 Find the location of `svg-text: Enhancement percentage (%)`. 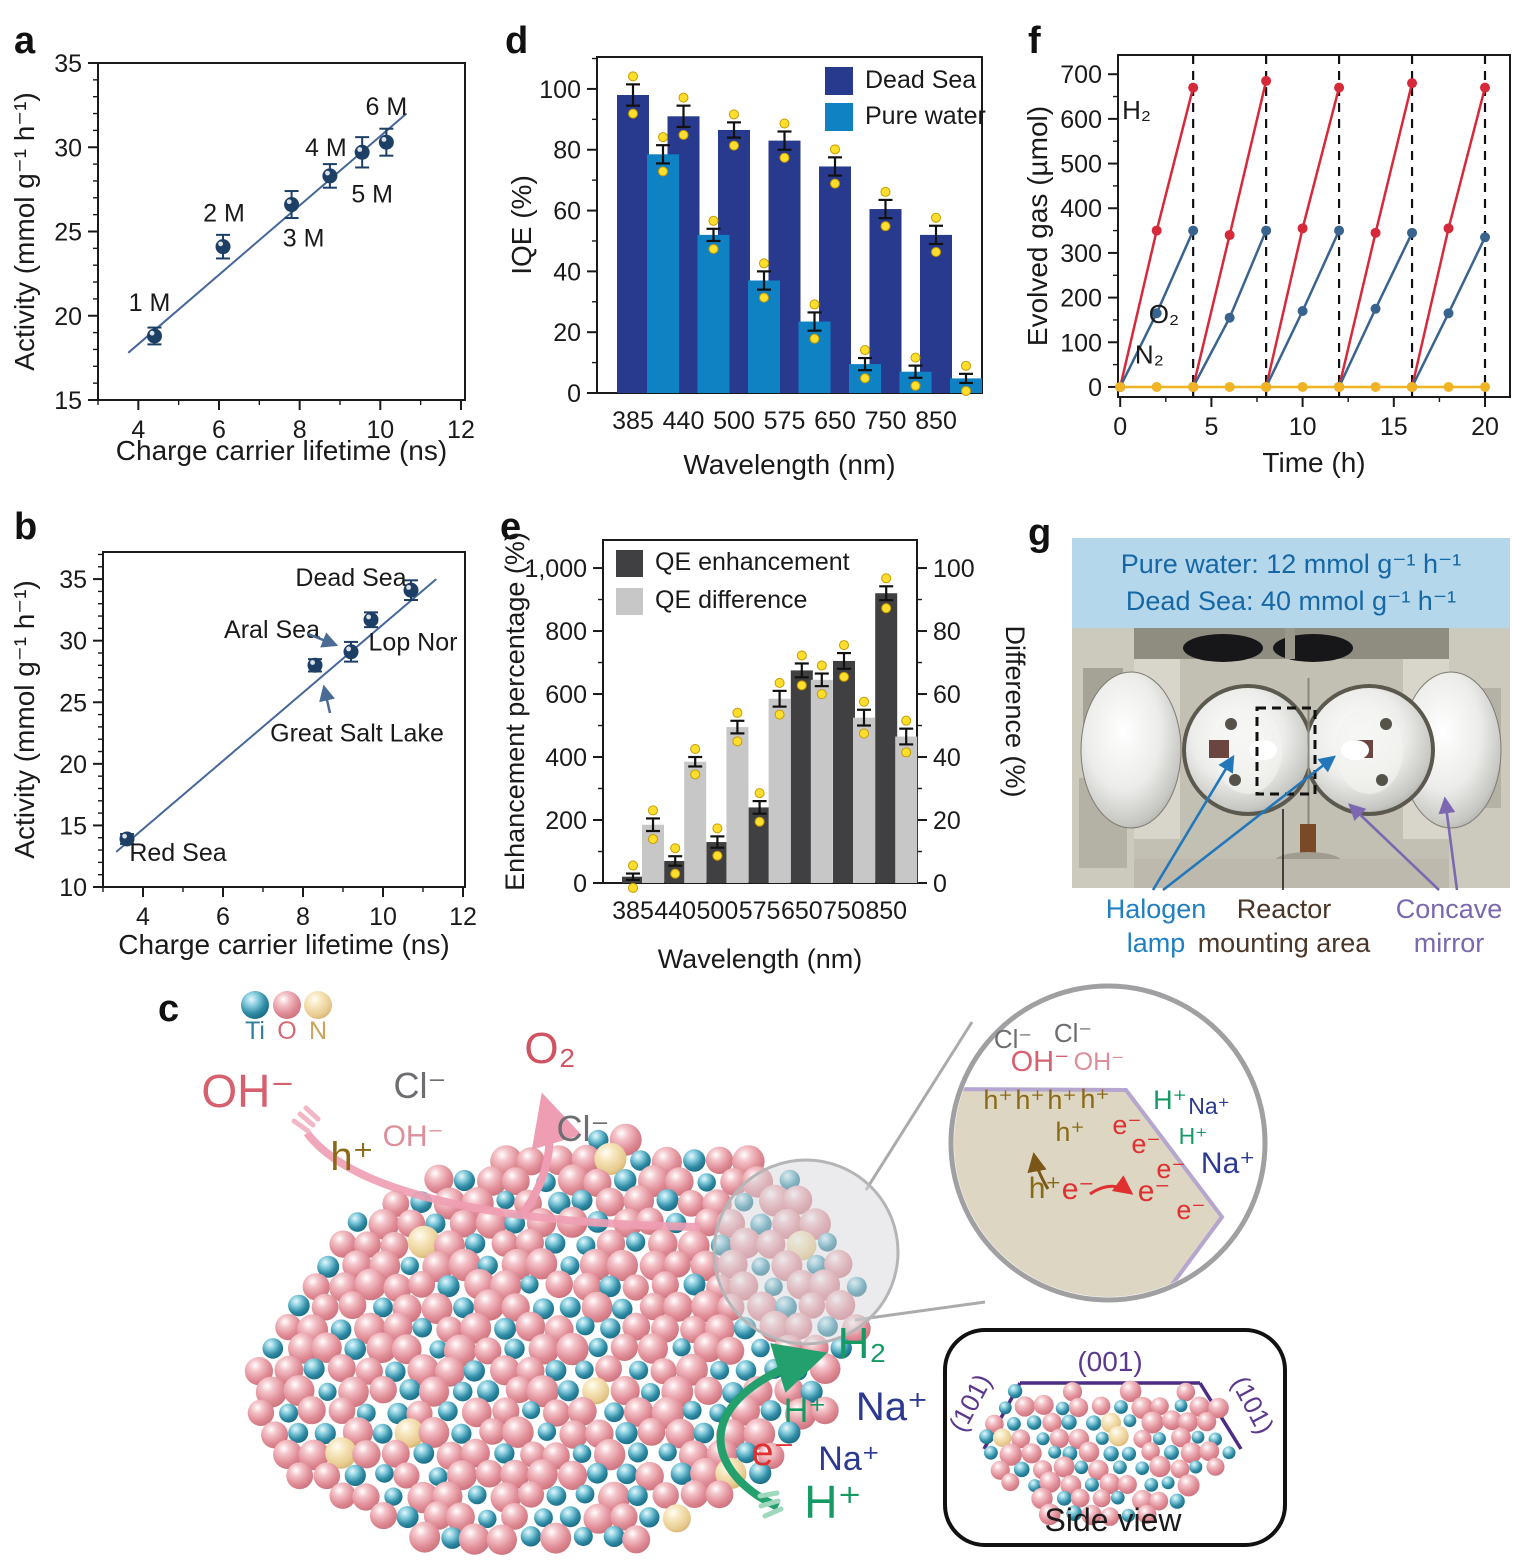

svg-text: Enhancement percentage (%) is located at coordinates (515, 711).